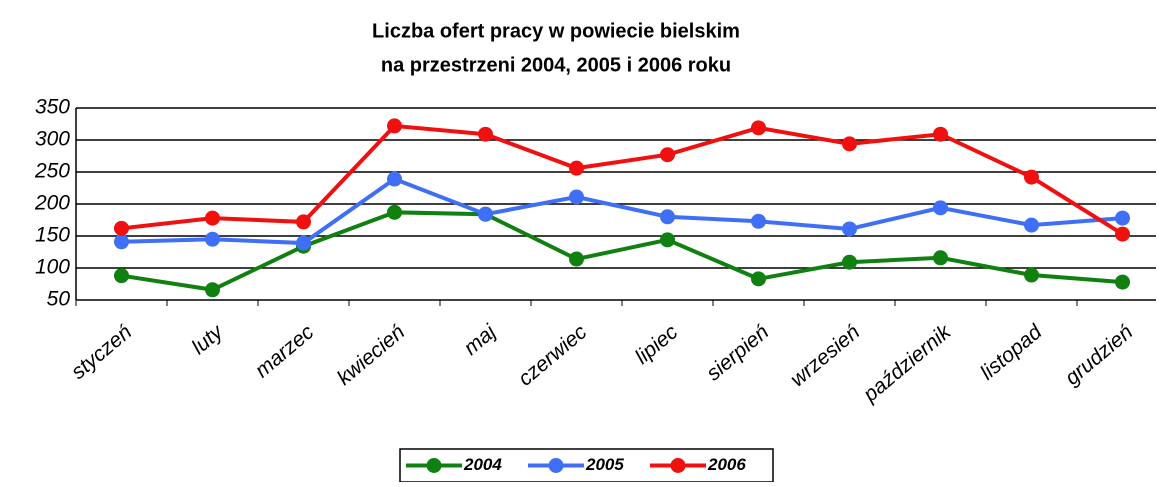 This screenshot has width=1162, height=487. I want to click on x-tick-label: marzec, so click(285, 351).